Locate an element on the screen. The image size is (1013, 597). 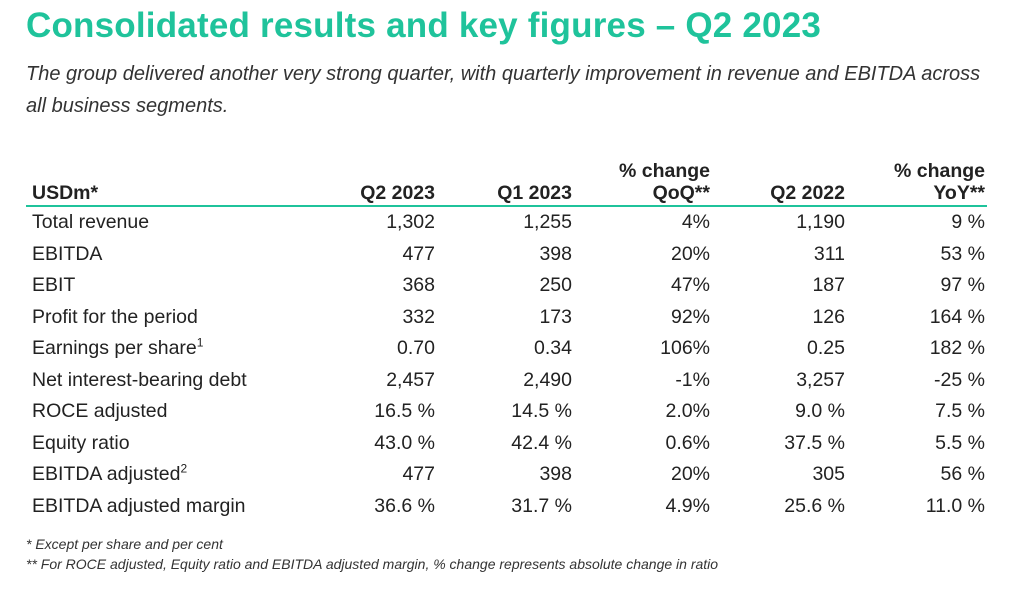
cell-q2-2022: 126 is located at coordinates (828, 316).